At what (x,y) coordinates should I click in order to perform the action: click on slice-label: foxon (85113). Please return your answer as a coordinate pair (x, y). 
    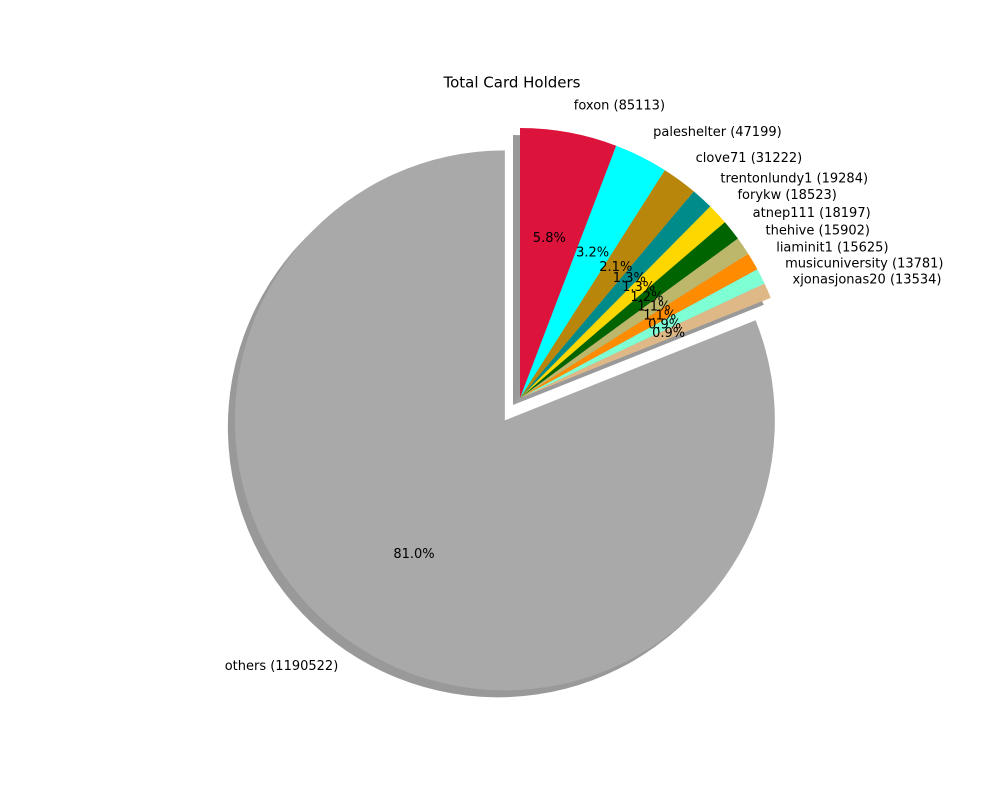
    Looking at the image, I should click on (619, 105).